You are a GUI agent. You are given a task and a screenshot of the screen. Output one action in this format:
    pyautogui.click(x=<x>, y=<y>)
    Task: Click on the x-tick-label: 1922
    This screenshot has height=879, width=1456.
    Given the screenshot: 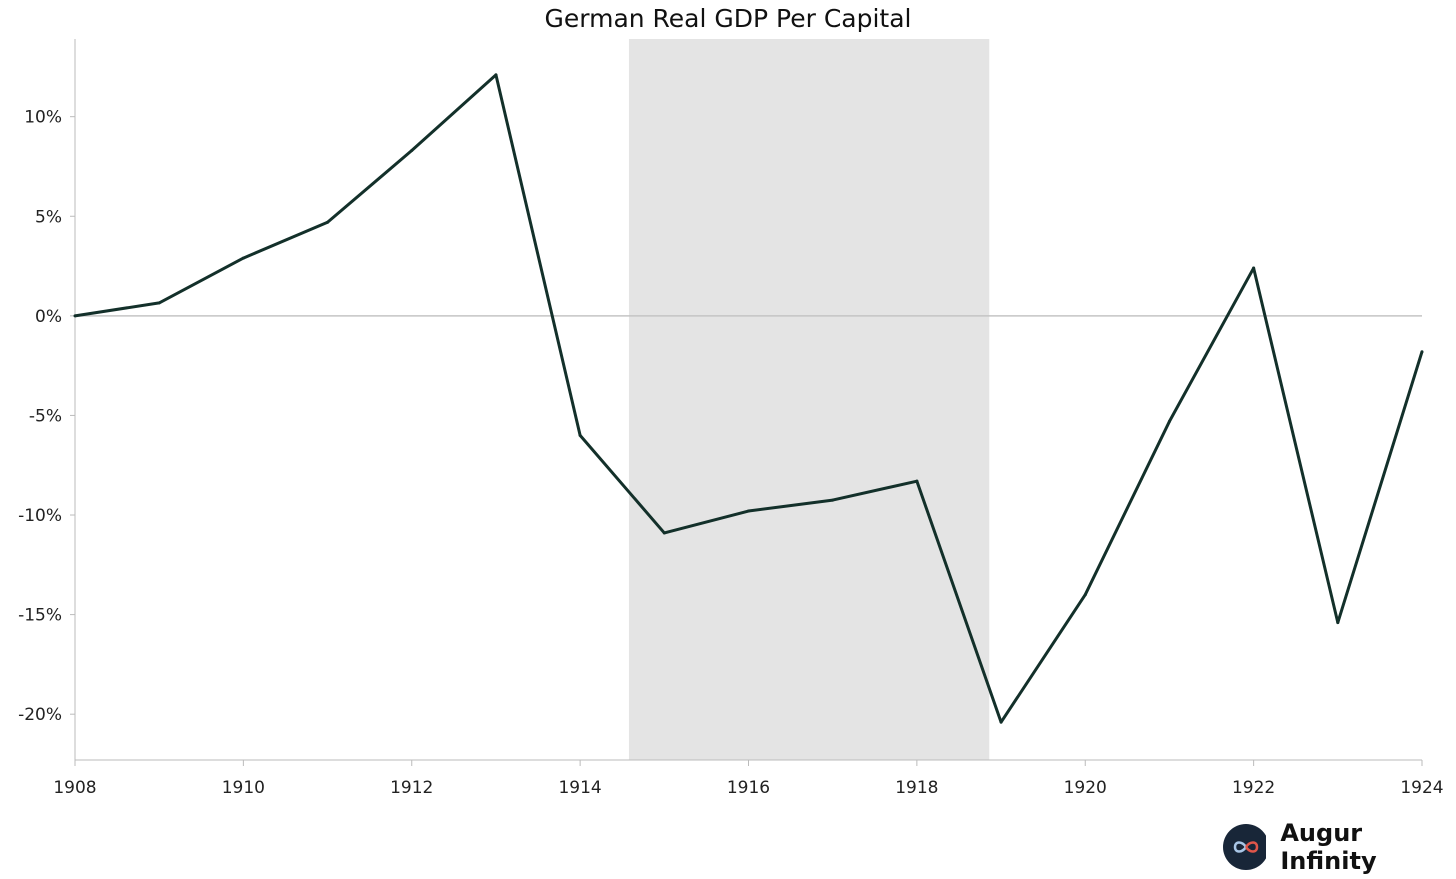 What is the action you would take?
    pyautogui.click(x=1253, y=788)
    